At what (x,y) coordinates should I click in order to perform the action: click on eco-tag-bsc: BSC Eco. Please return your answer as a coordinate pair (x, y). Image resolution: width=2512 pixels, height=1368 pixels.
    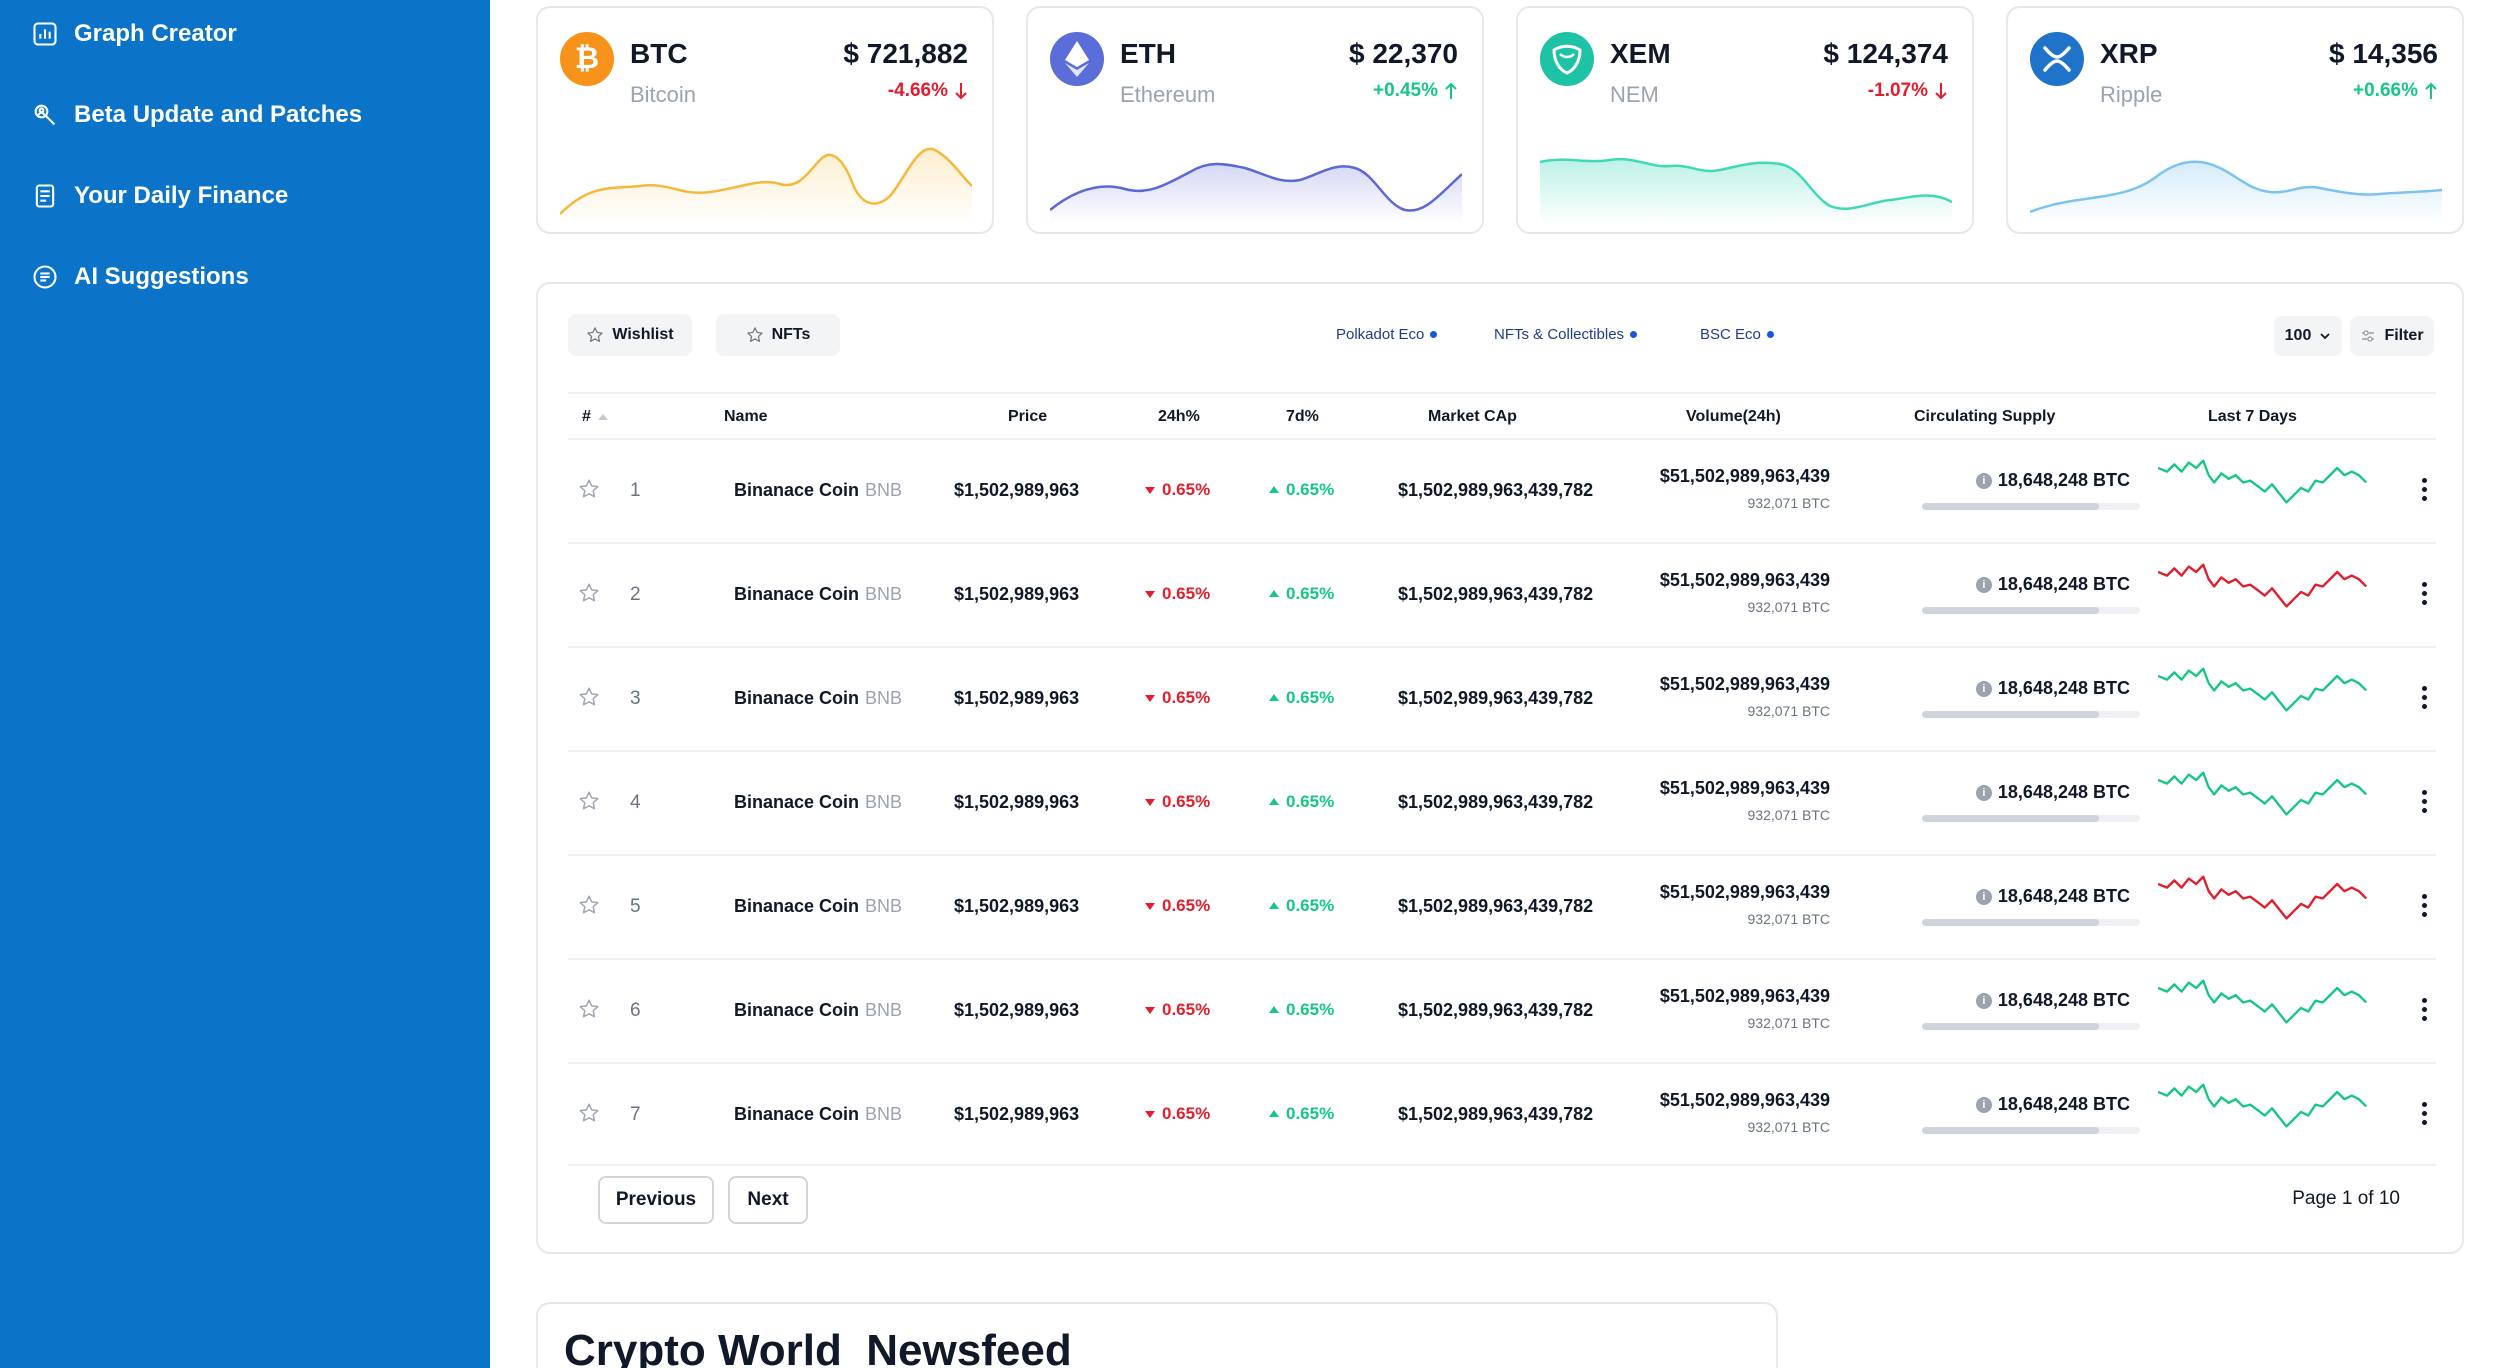
    Looking at the image, I should click on (1737, 334).